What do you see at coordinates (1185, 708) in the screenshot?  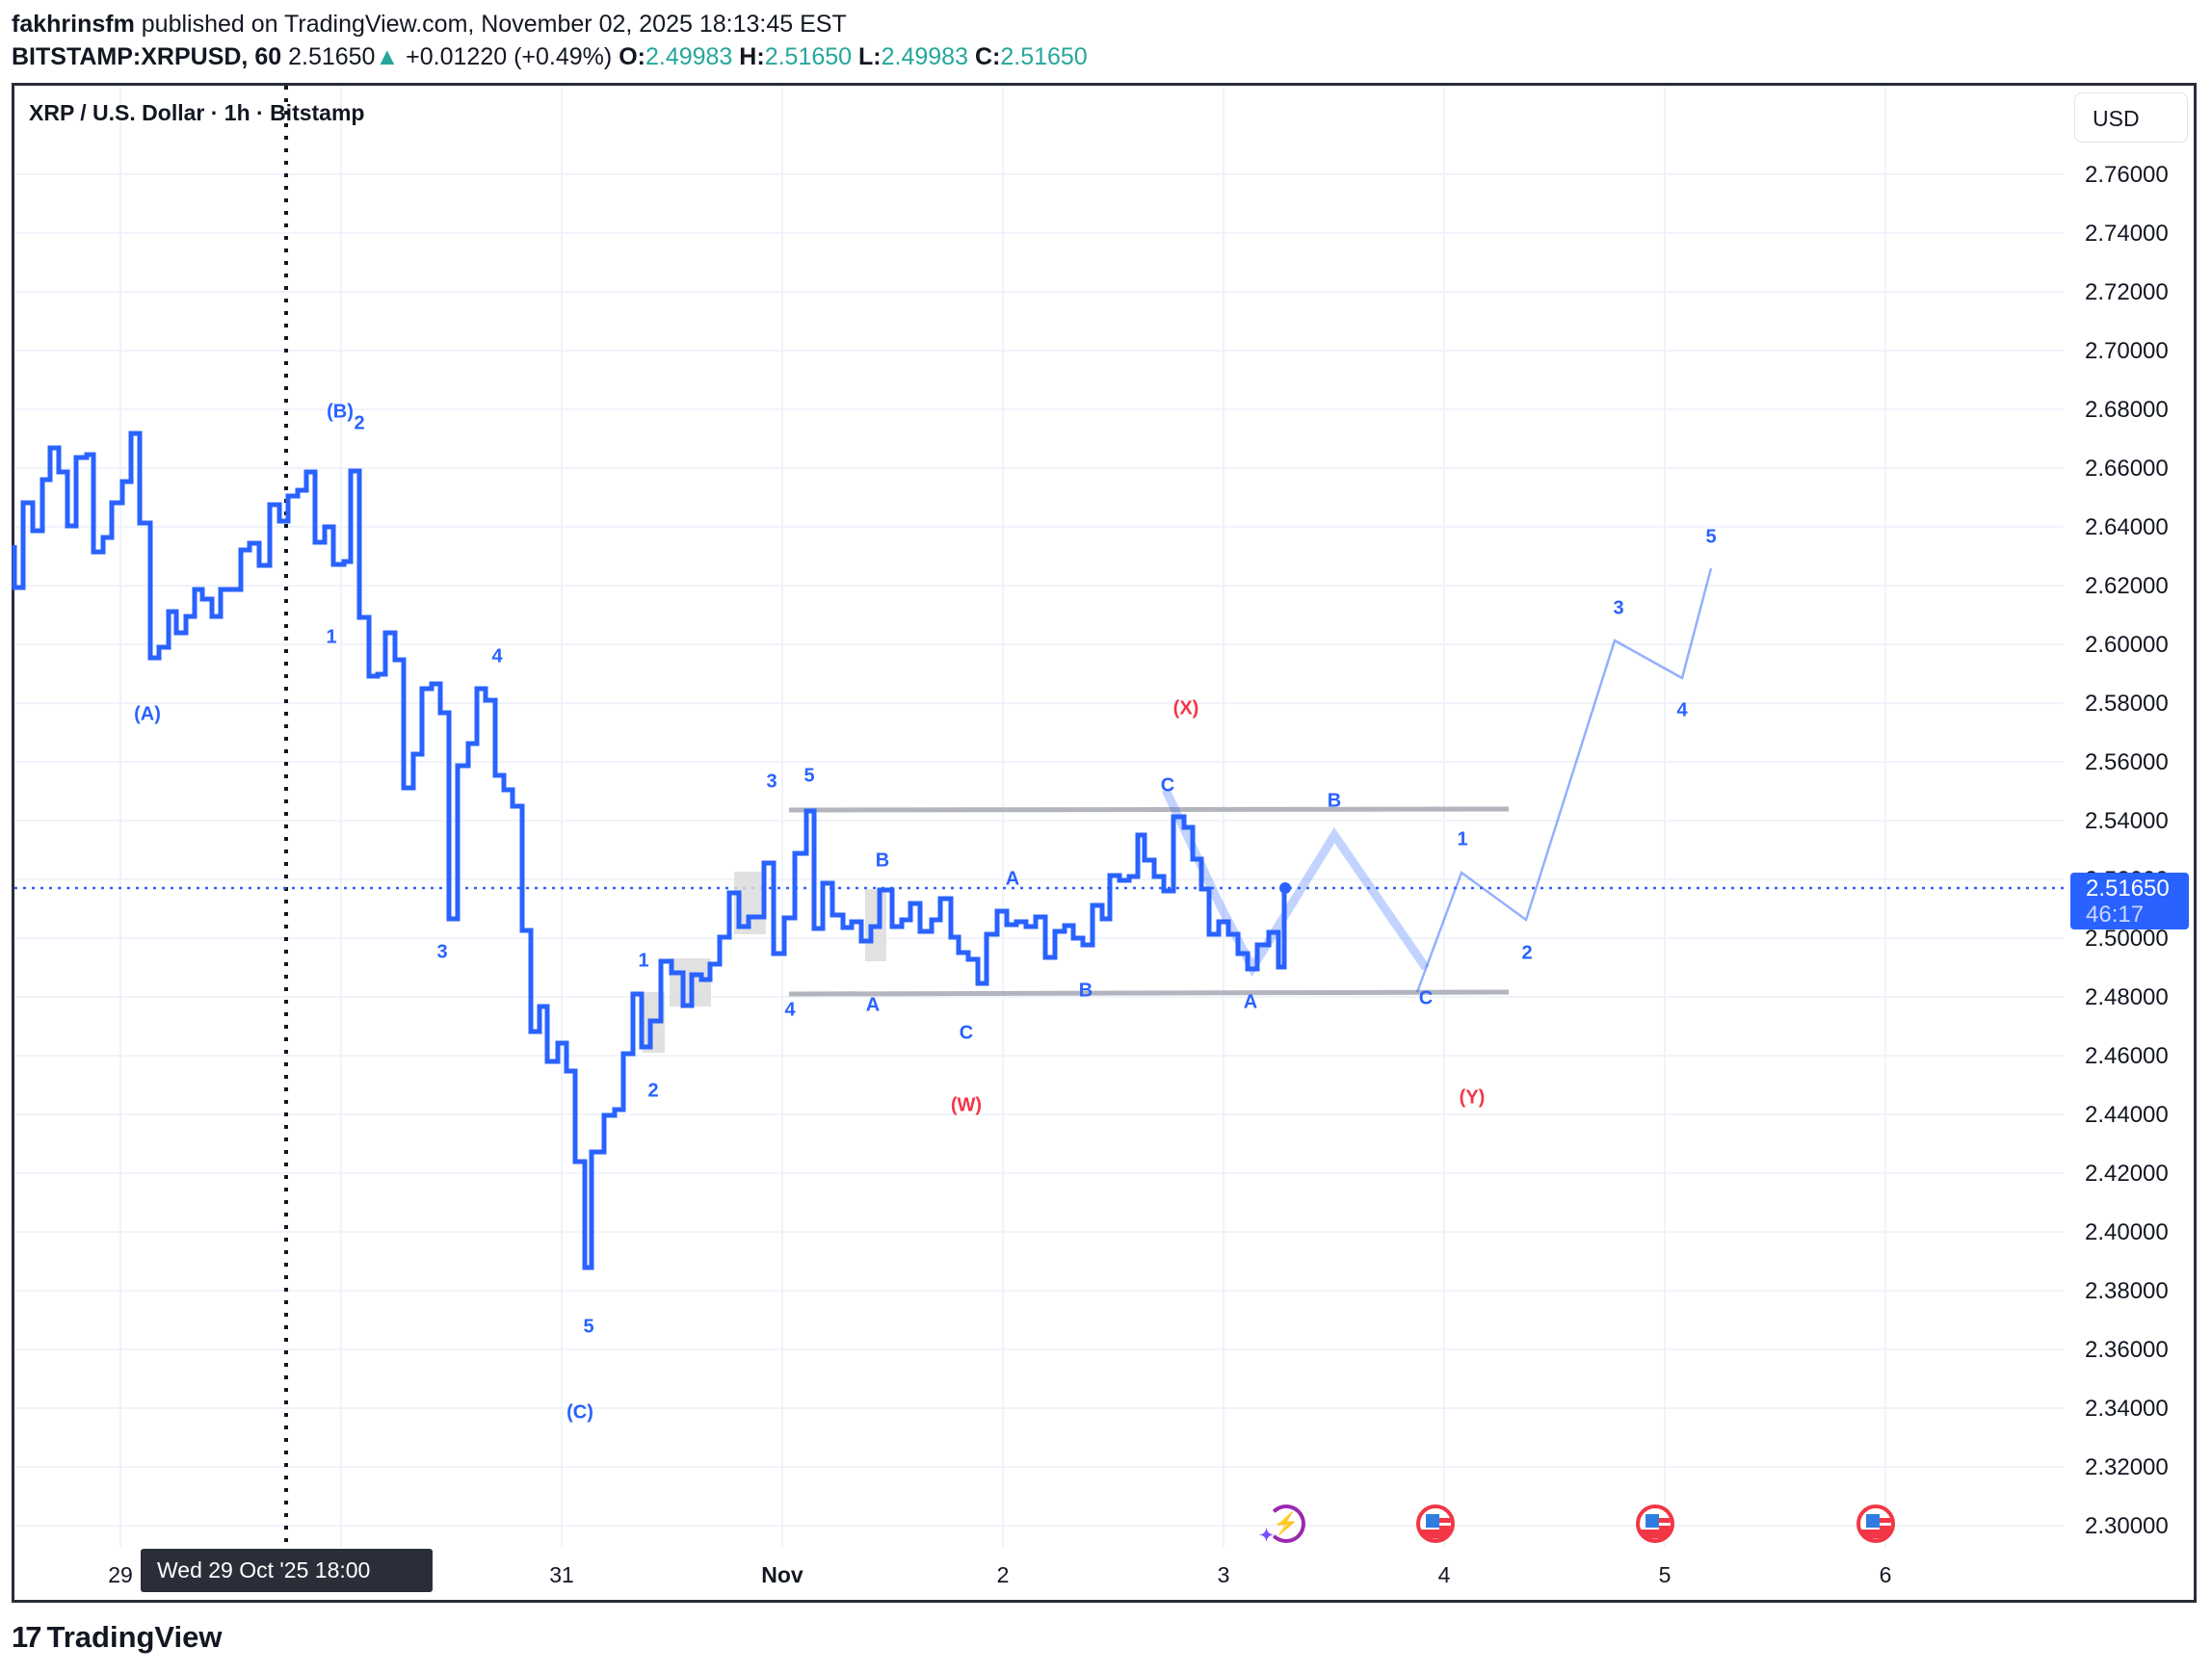 I see `wave-label-corrective: (X)` at bounding box center [1185, 708].